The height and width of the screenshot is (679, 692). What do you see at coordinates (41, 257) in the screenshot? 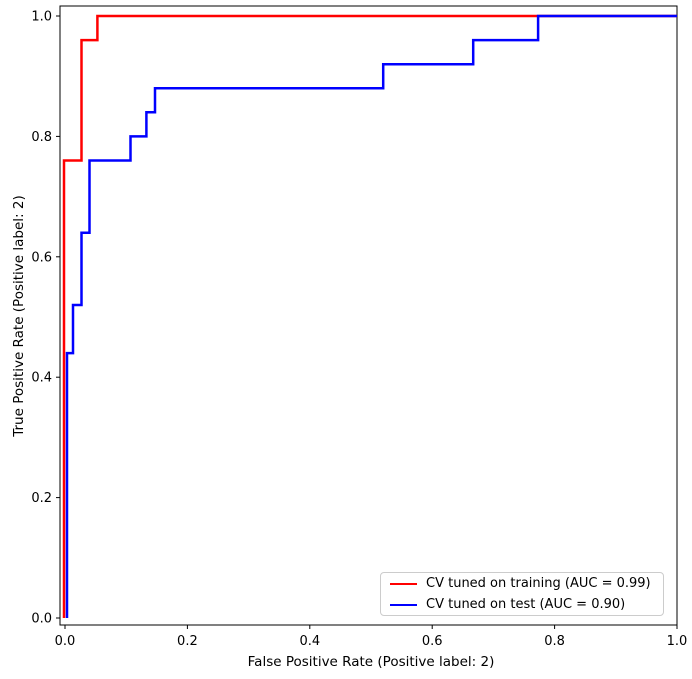
I see `y-tick-label: 0.6` at bounding box center [41, 257].